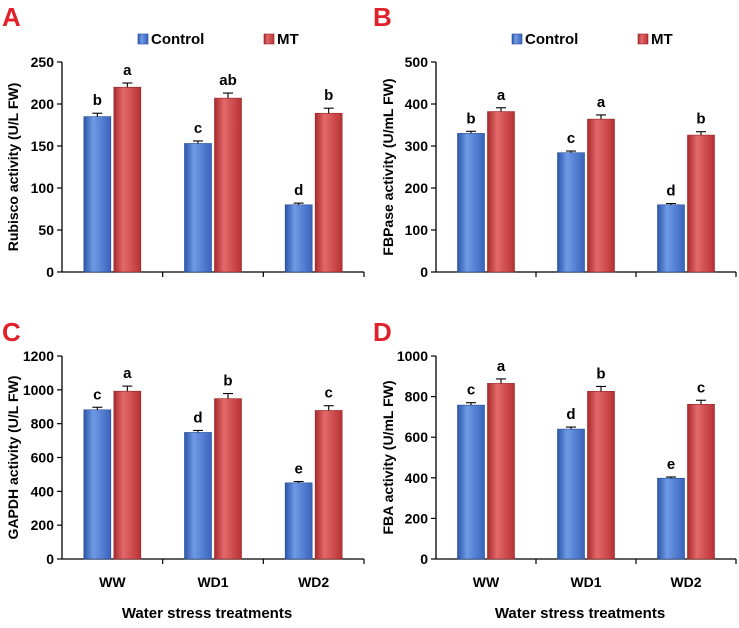 The height and width of the screenshot is (628, 739). What do you see at coordinates (417, 146) in the screenshot?
I see `y-tick-label: 300` at bounding box center [417, 146].